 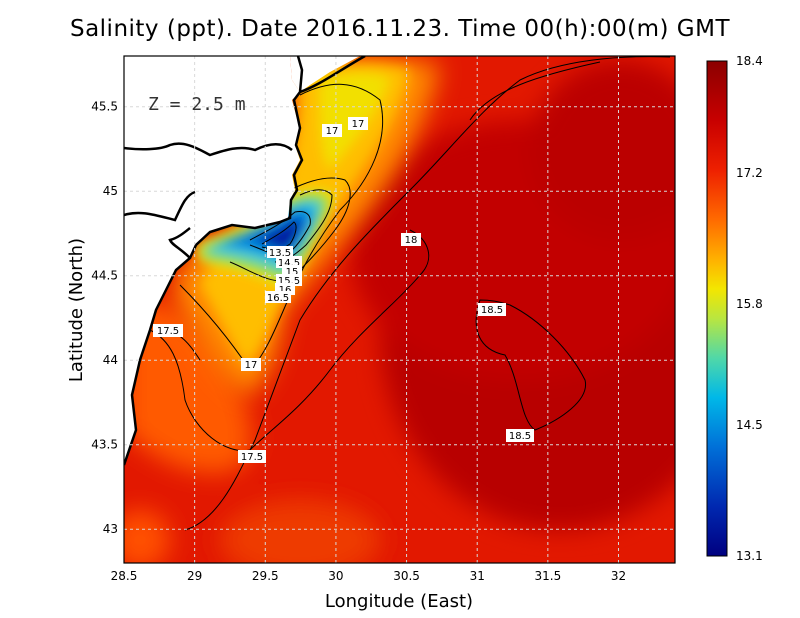 I want to click on contour-label-17-5-b: 17.5, so click(x=252, y=456).